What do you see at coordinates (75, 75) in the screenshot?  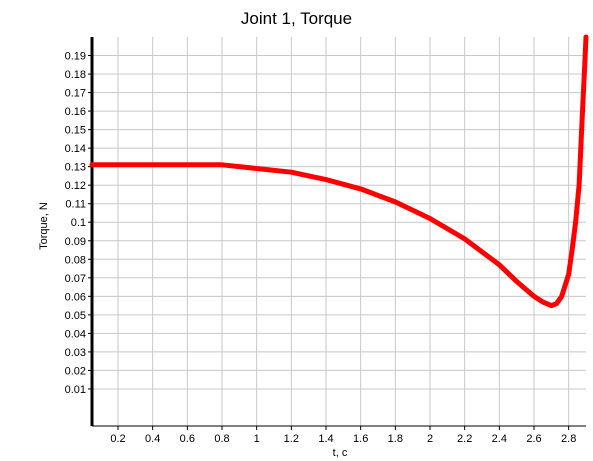 I see `y-tick-label: 0.18` at bounding box center [75, 75].